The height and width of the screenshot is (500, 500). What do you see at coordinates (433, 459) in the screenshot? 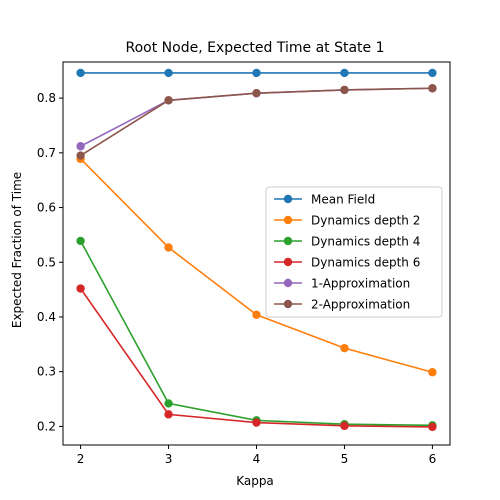
I see `x-tick-label: 6` at bounding box center [433, 459].